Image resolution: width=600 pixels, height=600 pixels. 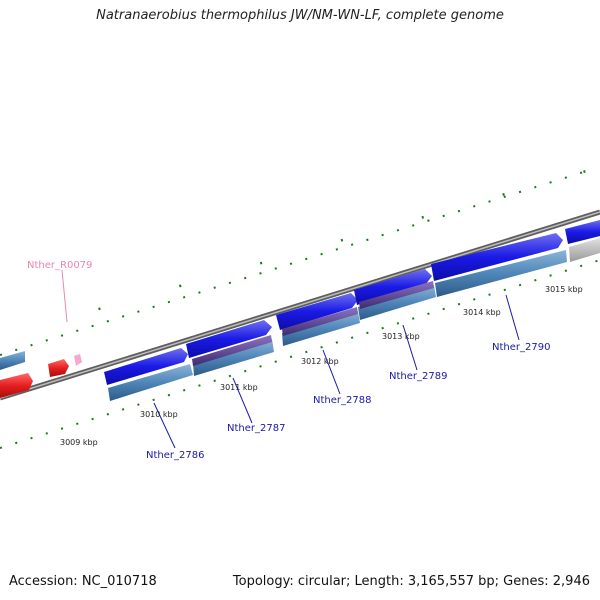 What do you see at coordinates (418, 376) in the screenshot?
I see `gene-label-nther-2789: Nther_2789` at bounding box center [418, 376].